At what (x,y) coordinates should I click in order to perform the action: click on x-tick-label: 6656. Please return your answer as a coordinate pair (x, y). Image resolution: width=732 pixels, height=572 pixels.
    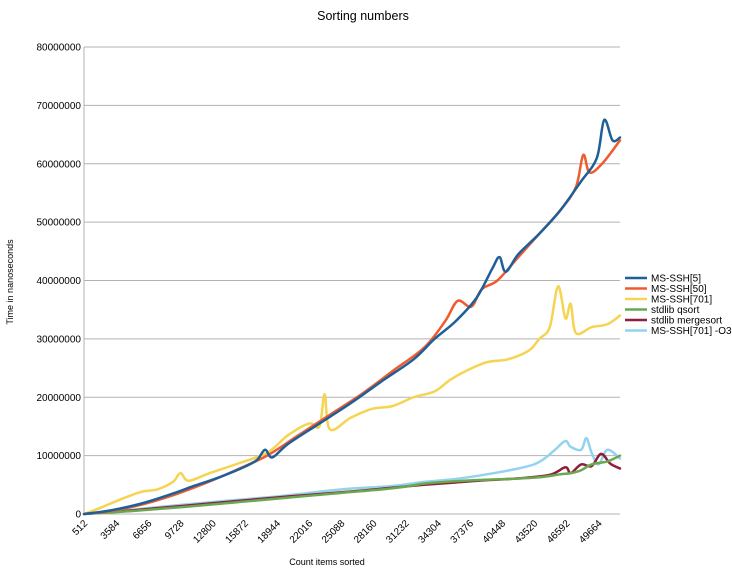
    Looking at the image, I should click on (143, 530).